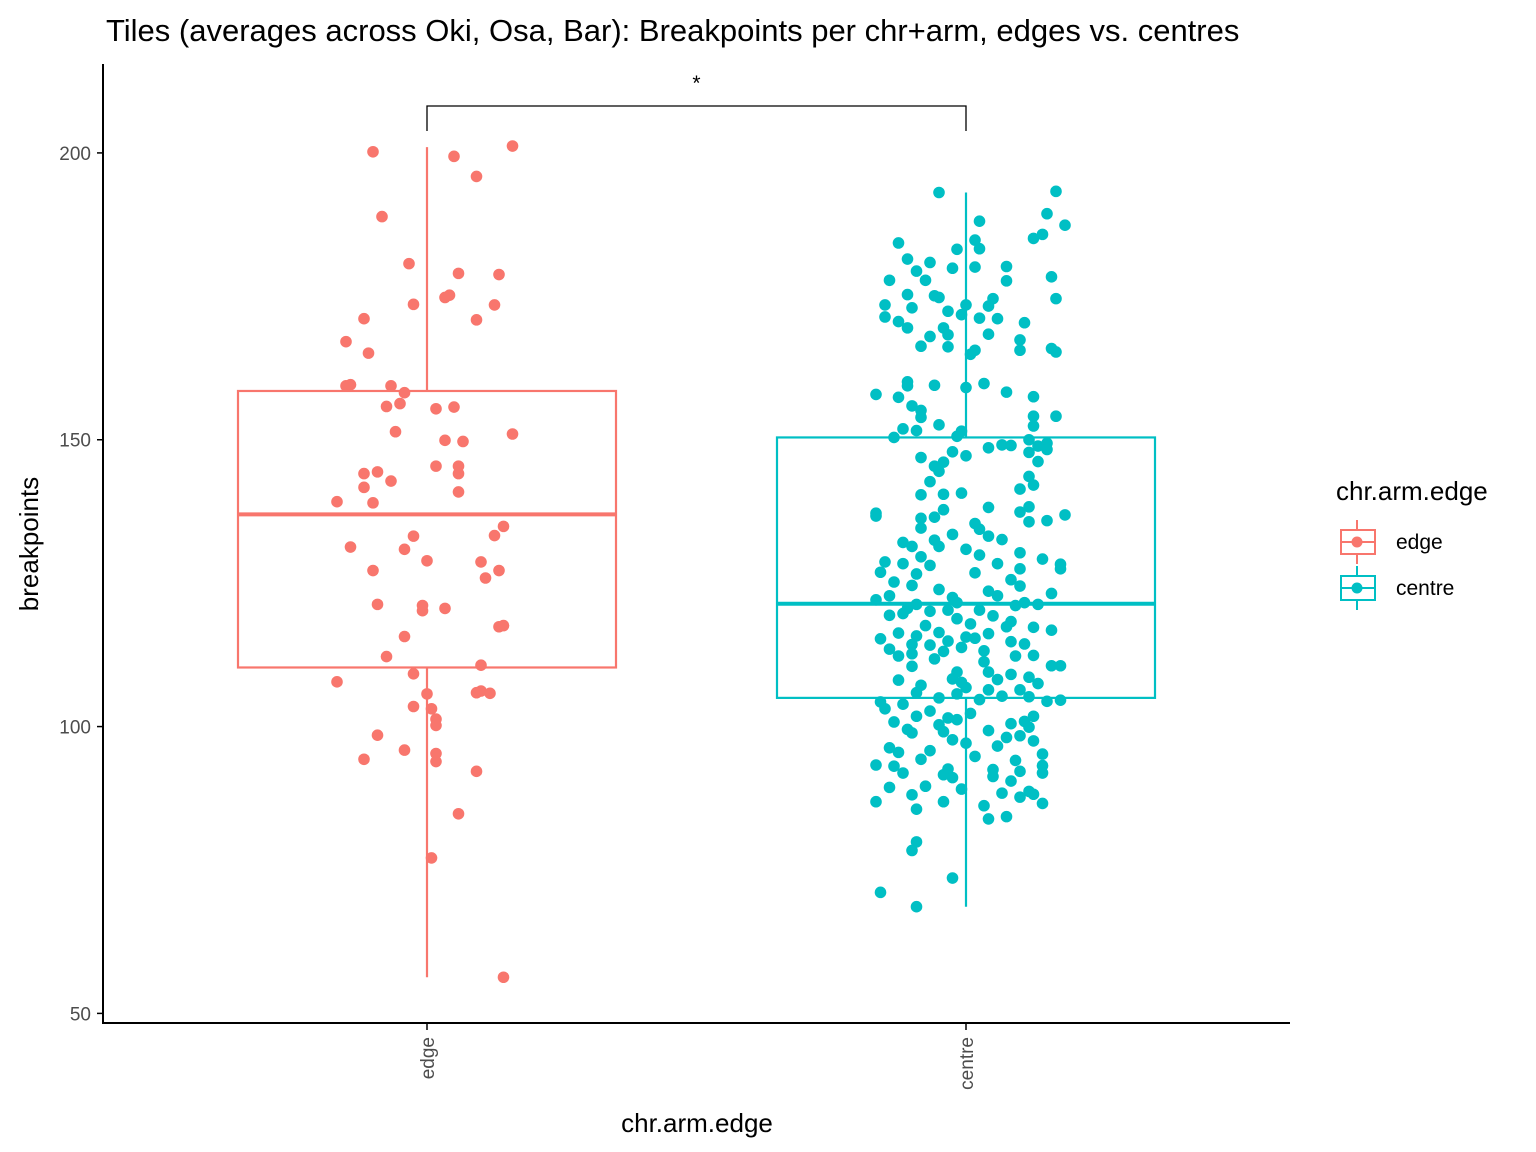 This screenshot has width=1536, height=1152. What do you see at coordinates (29, 544) in the screenshot?
I see `y-axis-title: breakpoints` at bounding box center [29, 544].